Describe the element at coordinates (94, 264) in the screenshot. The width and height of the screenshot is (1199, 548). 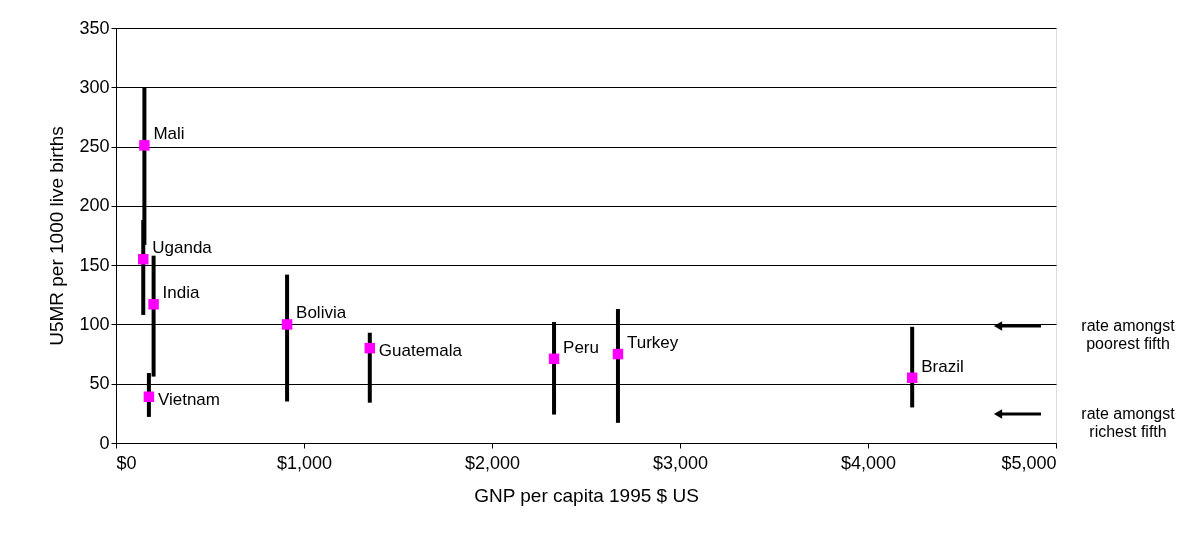
I see `y-tick-label: 150` at that location.